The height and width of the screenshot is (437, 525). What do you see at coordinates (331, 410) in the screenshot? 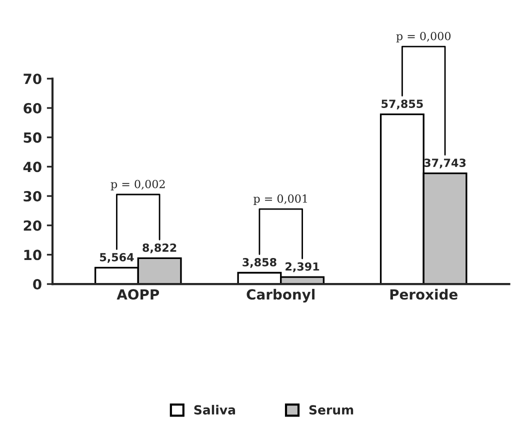
I see `legend-label: Serum` at bounding box center [331, 410].